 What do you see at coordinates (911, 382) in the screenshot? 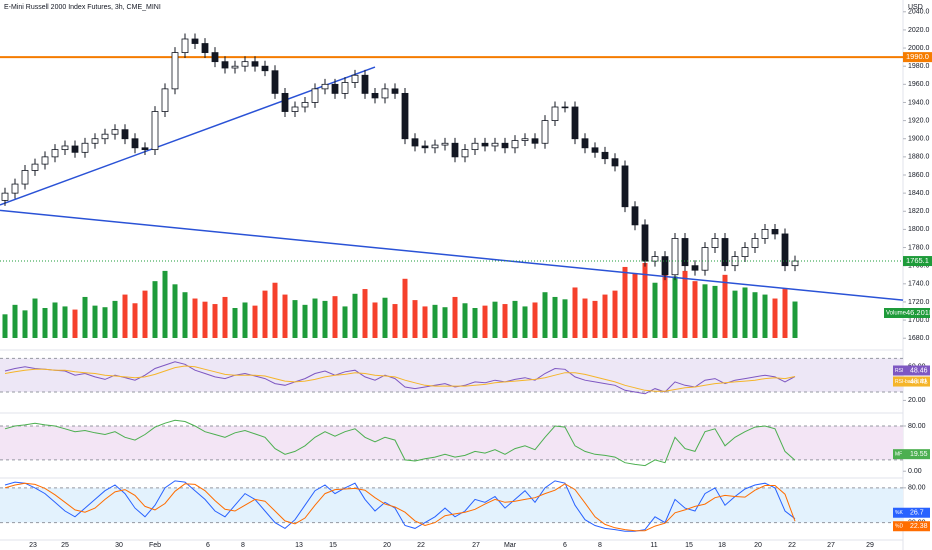
I see `indicator-tag-name: RSI-based MA` at bounding box center [911, 382].